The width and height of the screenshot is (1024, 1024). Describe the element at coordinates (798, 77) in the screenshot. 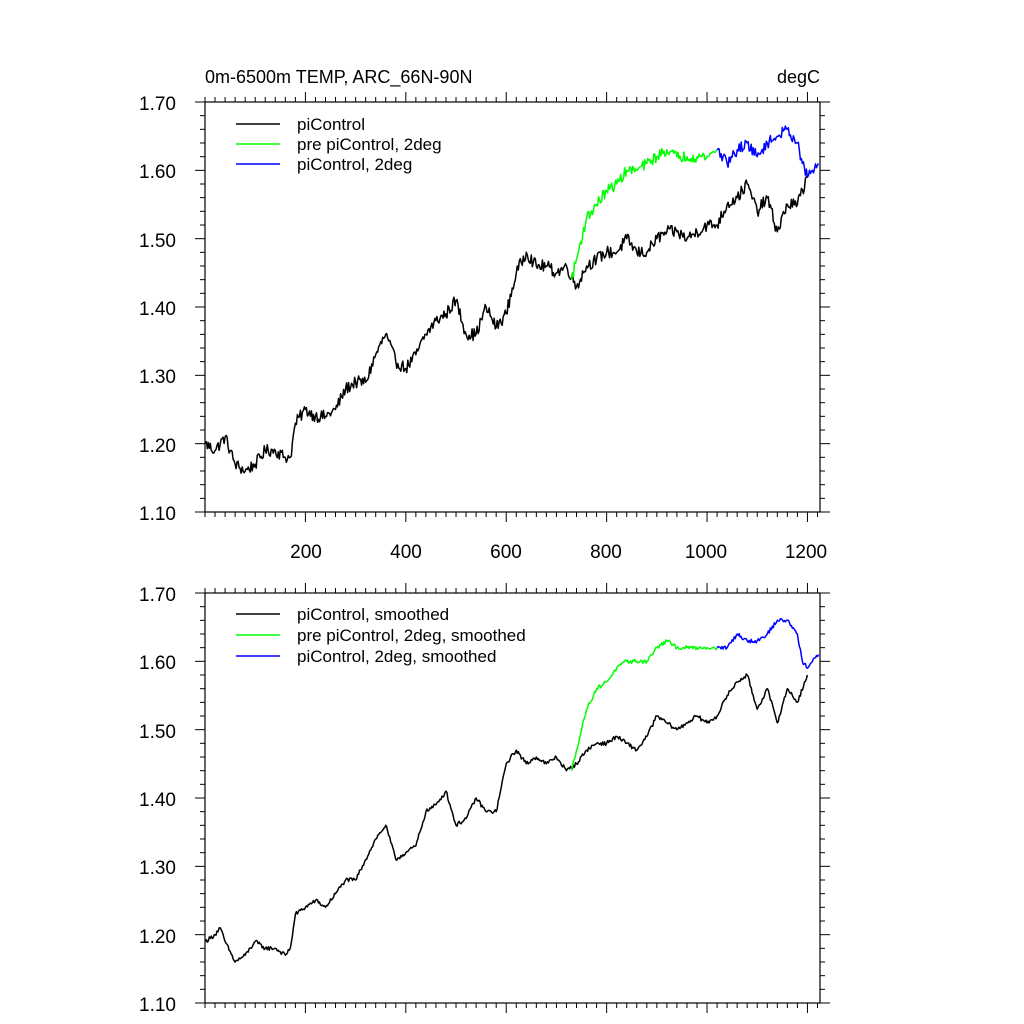

I see `units-label: degC` at that location.